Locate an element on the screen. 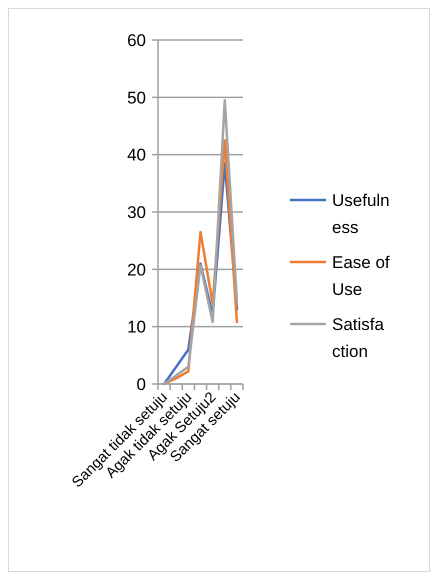 The image size is (438, 580). y-tick-label: 0 is located at coordinates (141, 384).